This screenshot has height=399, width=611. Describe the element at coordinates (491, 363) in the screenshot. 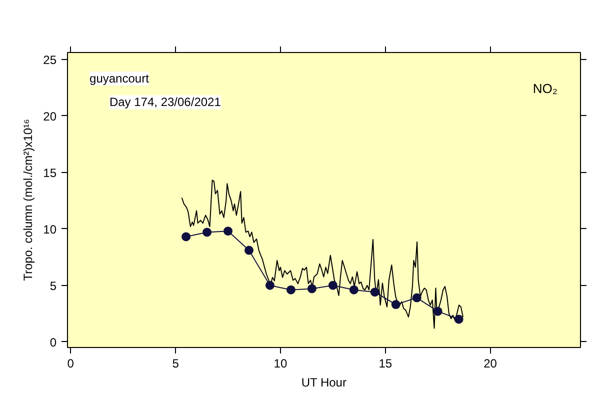

I see `x-tick-label: 20` at that location.